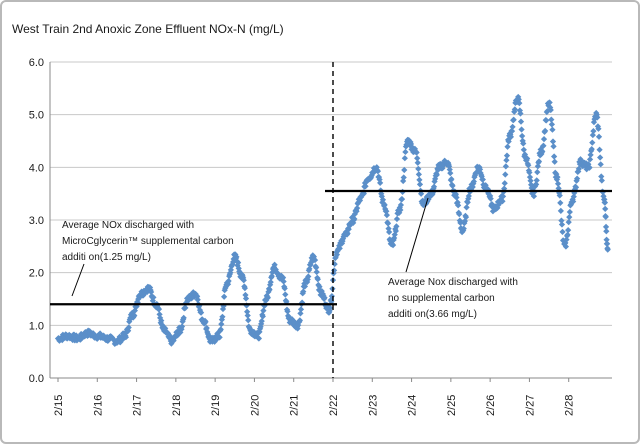 The height and width of the screenshot is (444, 640). I want to click on x-tick-label: 2/18, so click(177, 405).